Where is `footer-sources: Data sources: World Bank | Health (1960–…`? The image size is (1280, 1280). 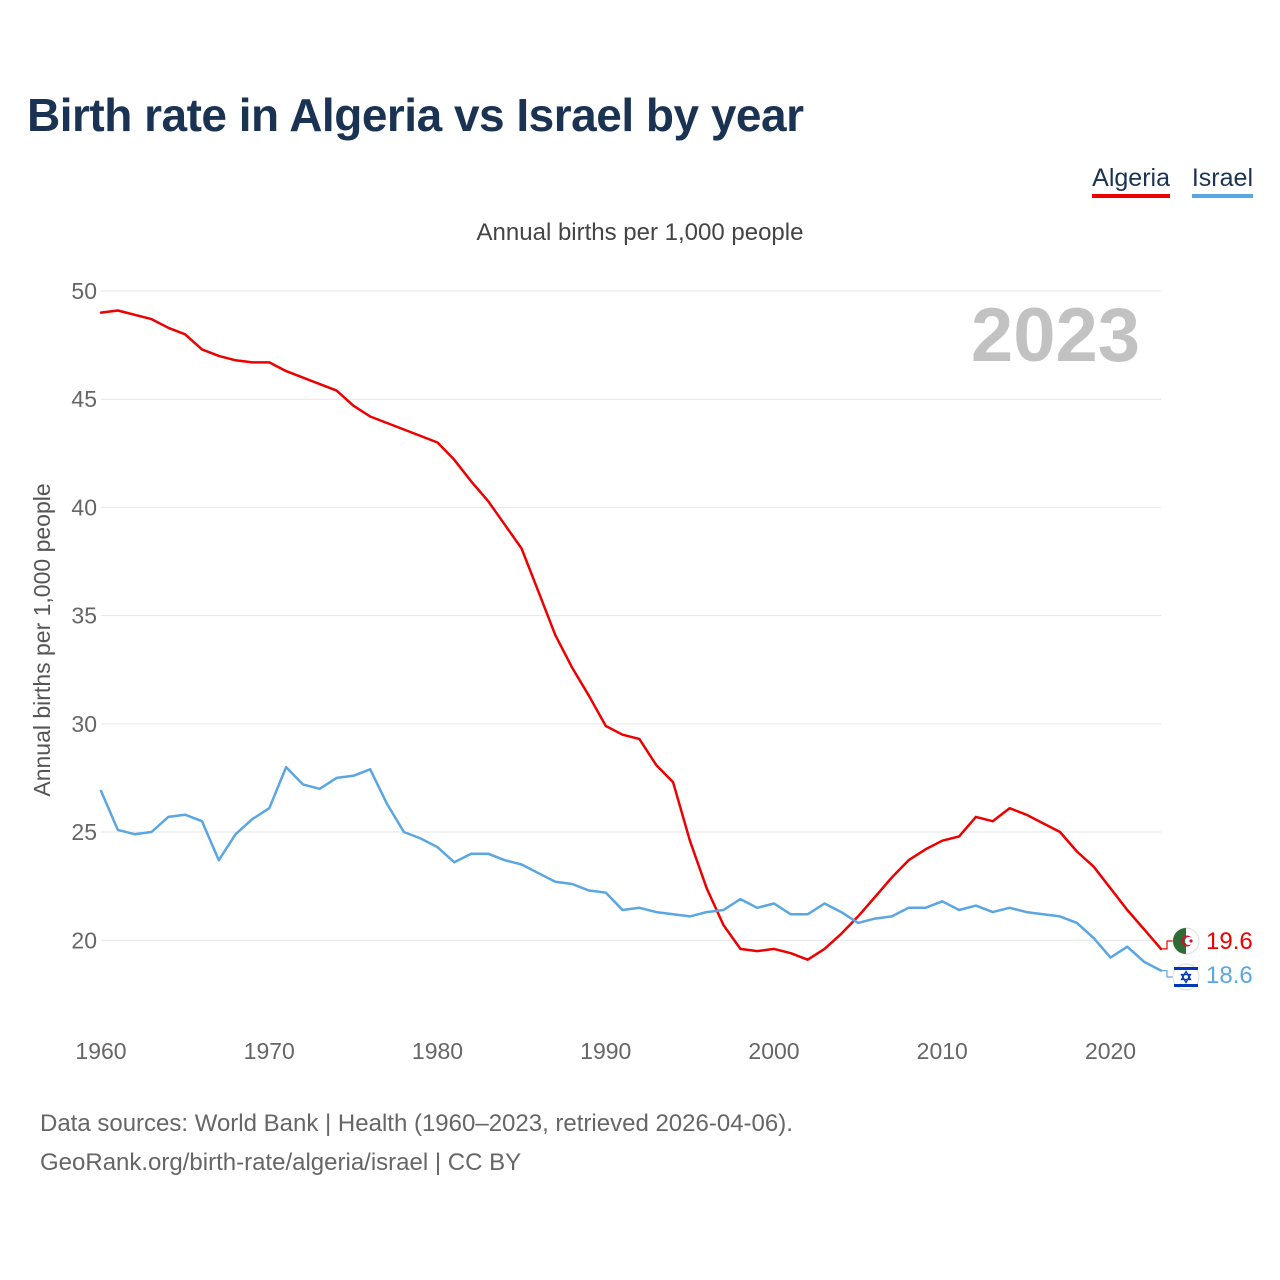
footer-sources: Data sources: World Bank | Health (1960–… is located at coordinates (416, 1123).